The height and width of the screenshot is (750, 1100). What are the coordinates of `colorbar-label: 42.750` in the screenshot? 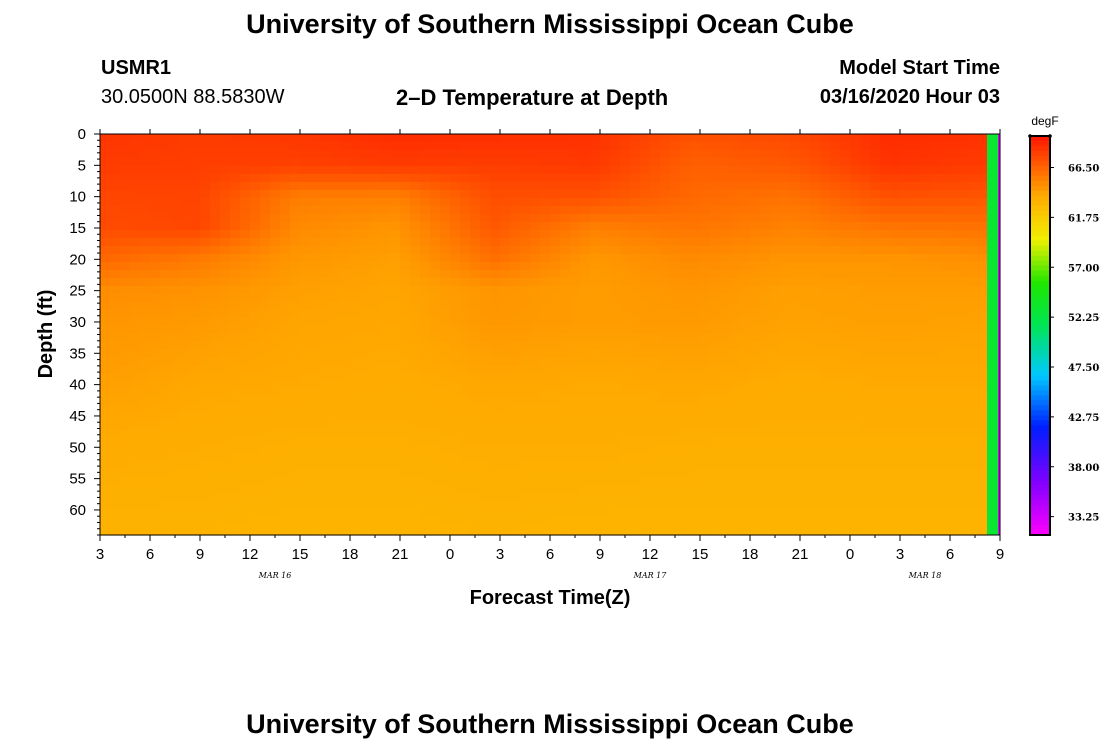 It's located at (1084, 418).